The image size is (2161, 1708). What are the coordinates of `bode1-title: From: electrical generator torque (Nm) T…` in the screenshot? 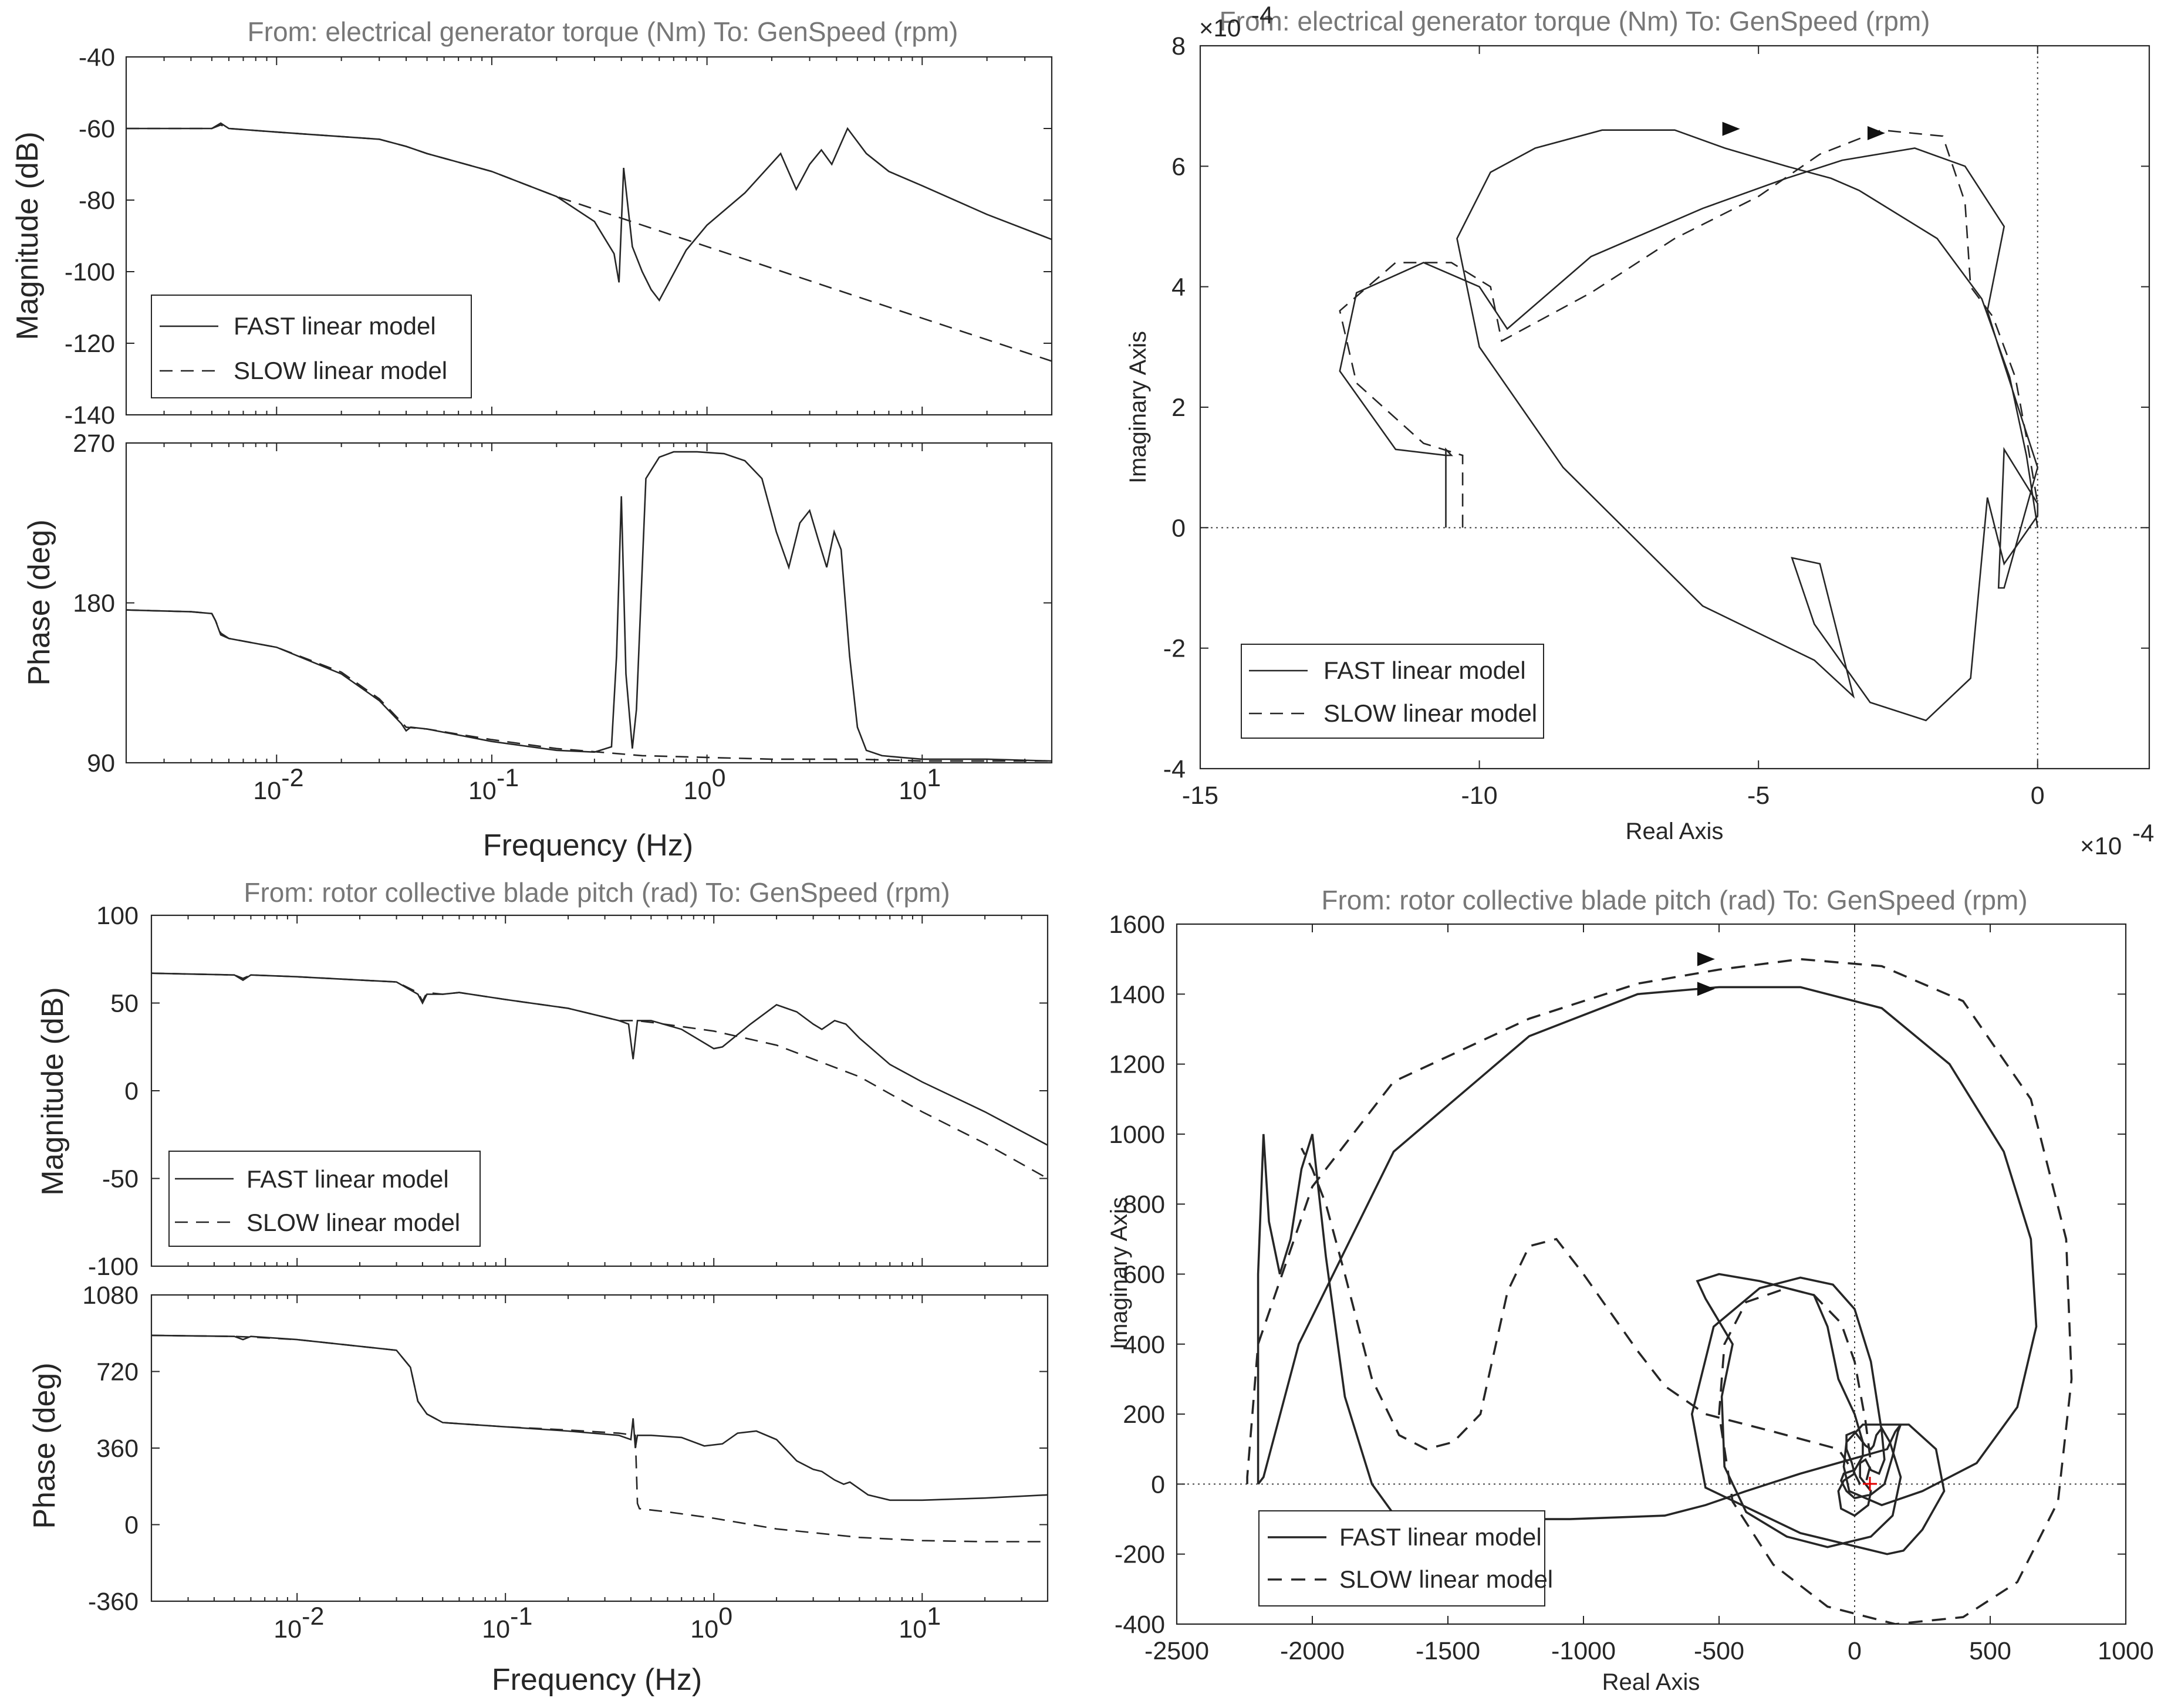 It's located at (603, 32).